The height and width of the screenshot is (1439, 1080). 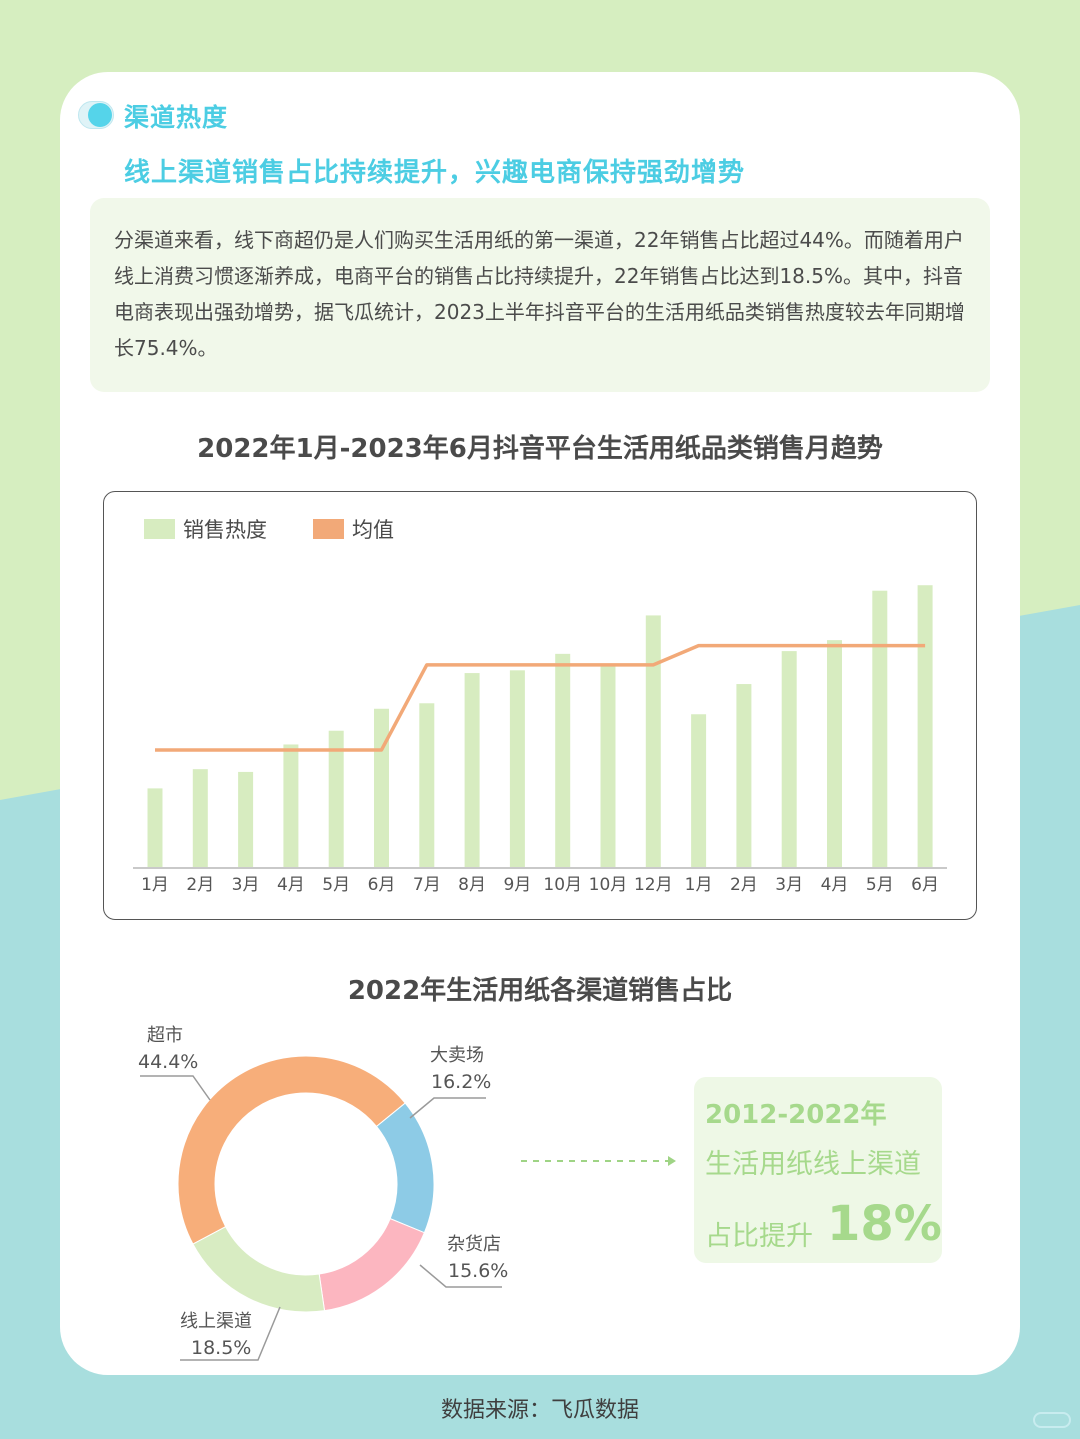 What do you see at coordinates (457, 1055) in the screenshot?
I see `pie-label-hypermarket: 大卖场` at bounding box center [457, 1055].